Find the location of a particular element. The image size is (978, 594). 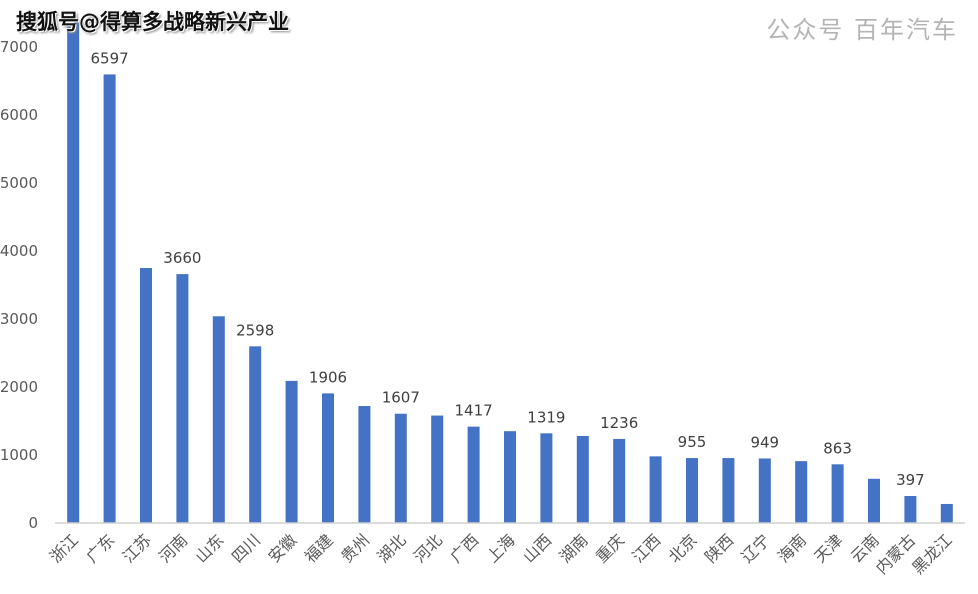

data-label: 1236 is located at coordinates (619, 423).